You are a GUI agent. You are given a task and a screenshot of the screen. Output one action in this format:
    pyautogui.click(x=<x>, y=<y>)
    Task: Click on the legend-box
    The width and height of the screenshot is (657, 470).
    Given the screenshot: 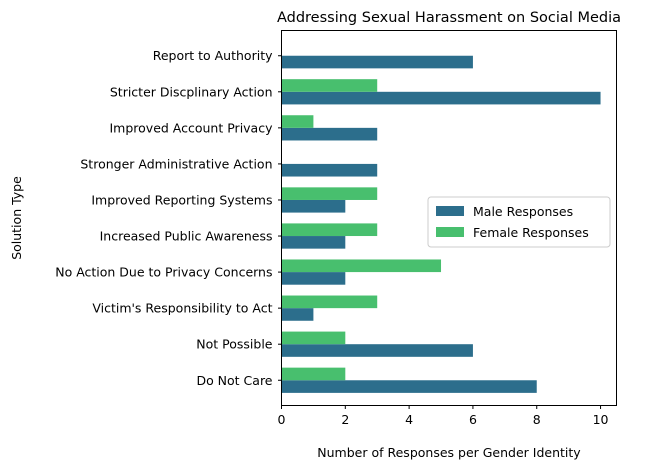 What is the action you would take?
    pyautogui.click(x=519, y=222)
    